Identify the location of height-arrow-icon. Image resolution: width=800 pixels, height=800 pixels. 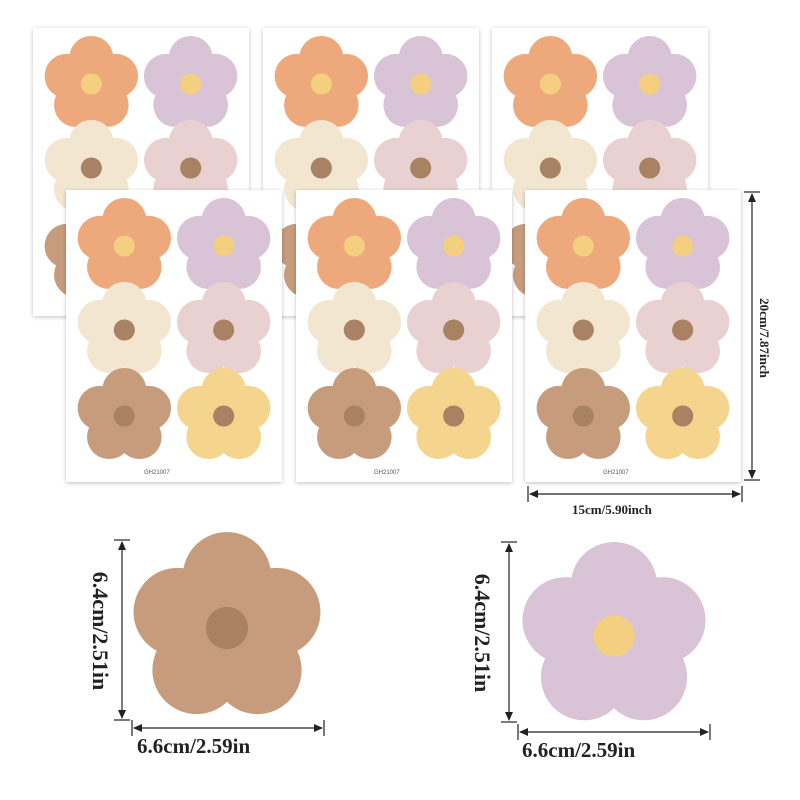
(752, 336).